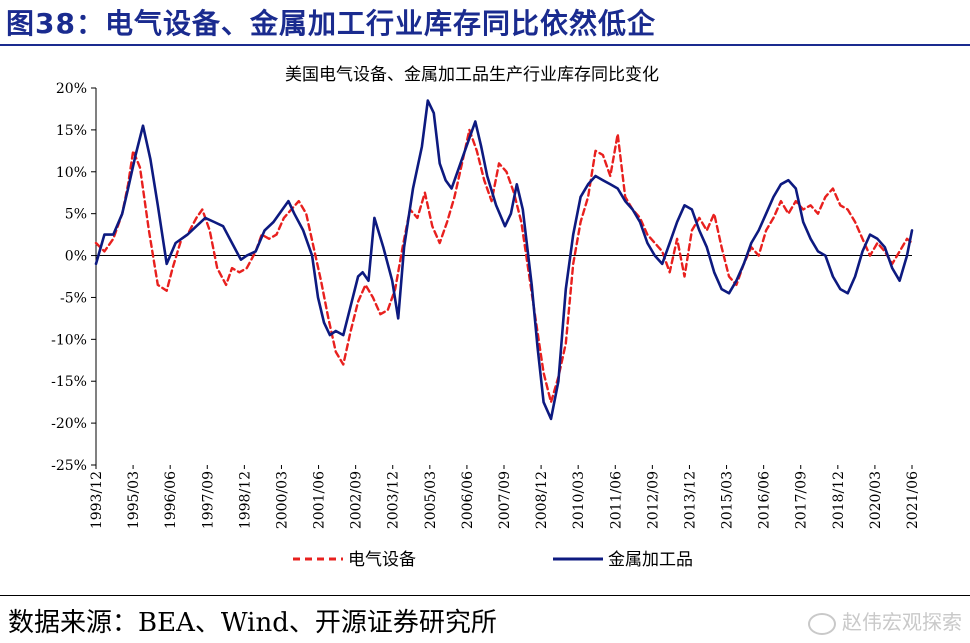  What do you see at coordinates (913, 500) in the screenshot?
I see `x-tick-label: 2021/06` at bounding box center [913, 500].